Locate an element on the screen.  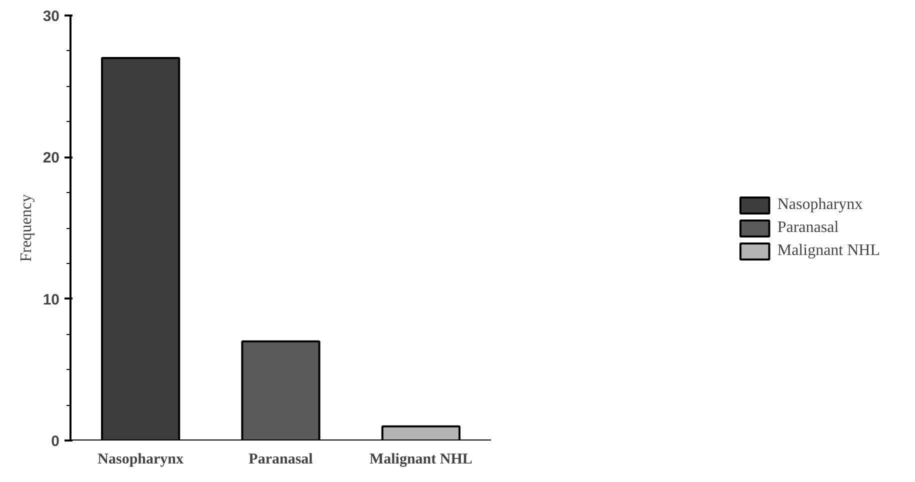
y-tick-label: 0 is located at coordinates (55, 441).